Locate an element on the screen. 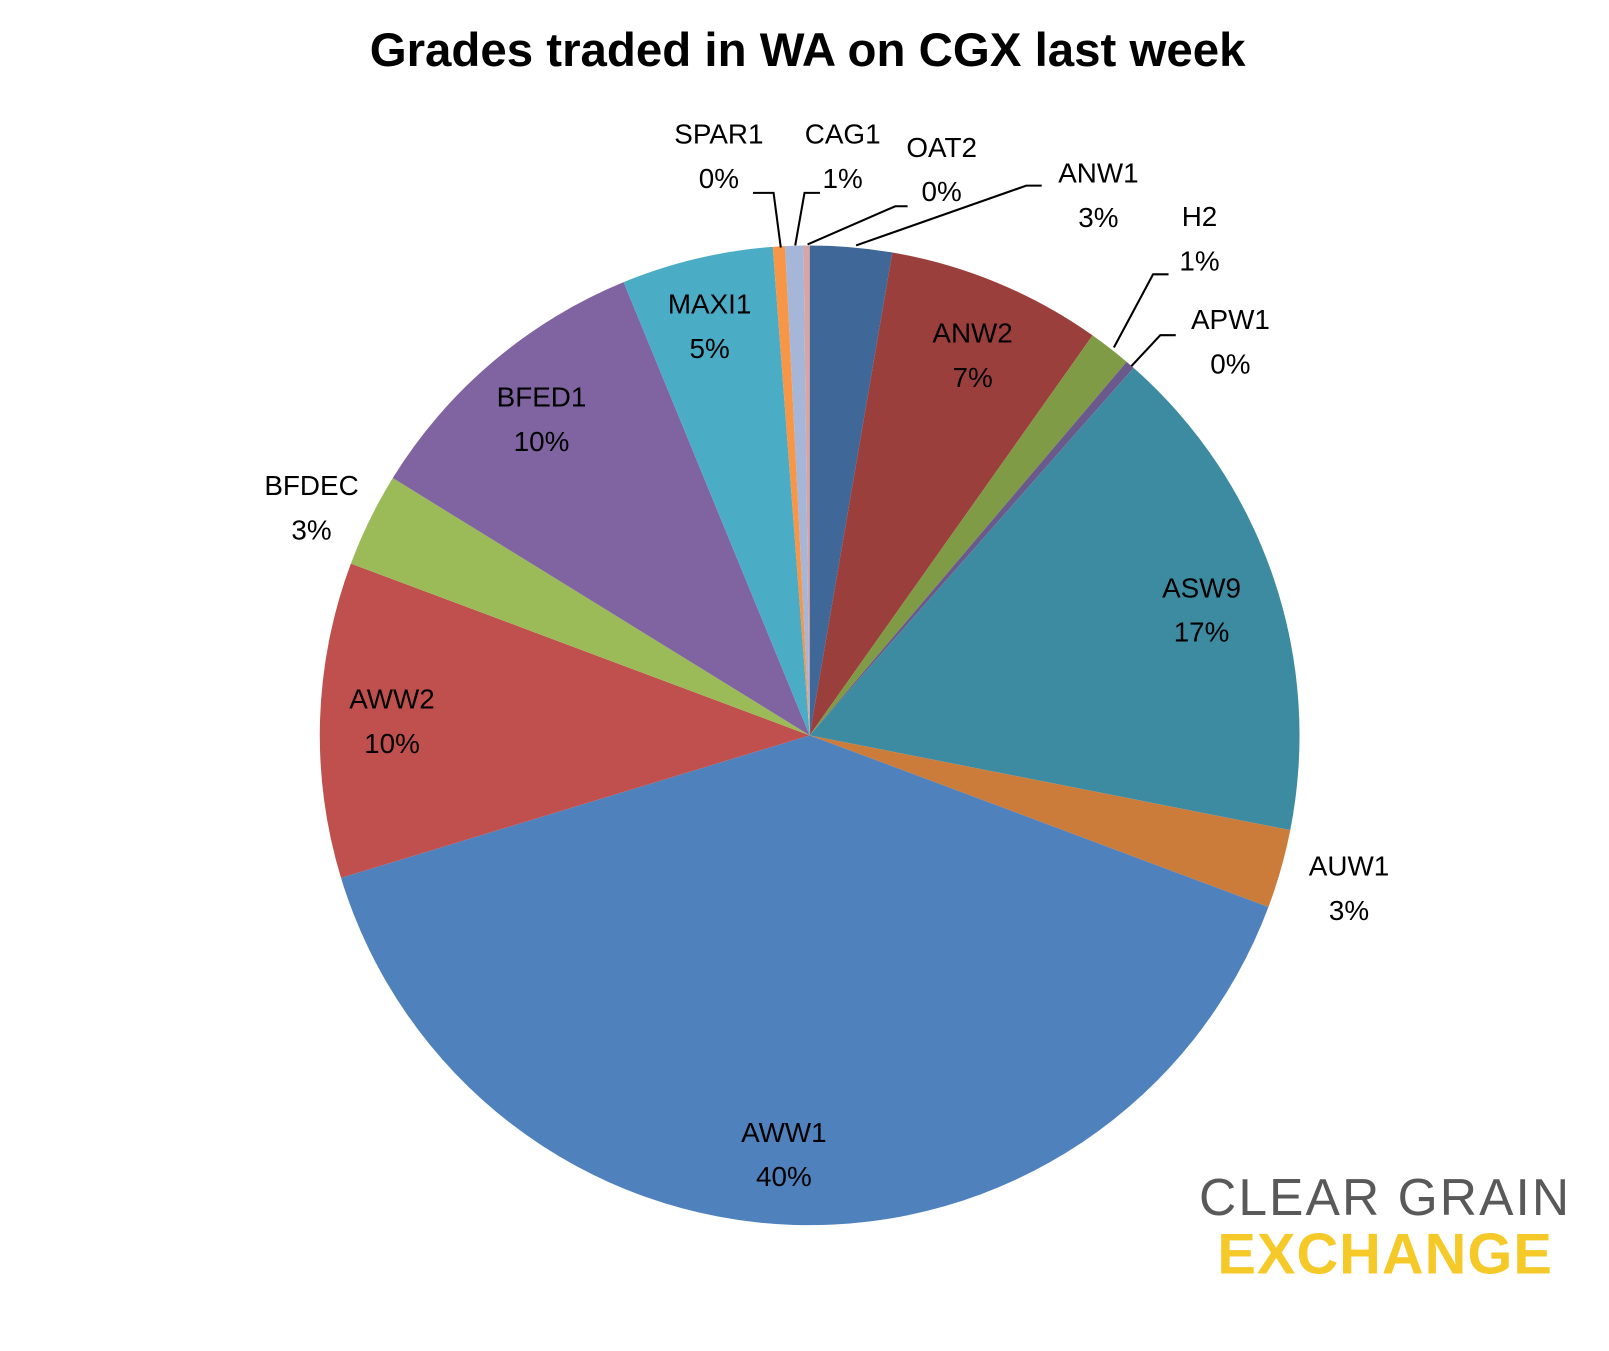 This screenshot has height=1351, width=1609. slice-label-name: AUW1 is located at coordinates (1349, 866).